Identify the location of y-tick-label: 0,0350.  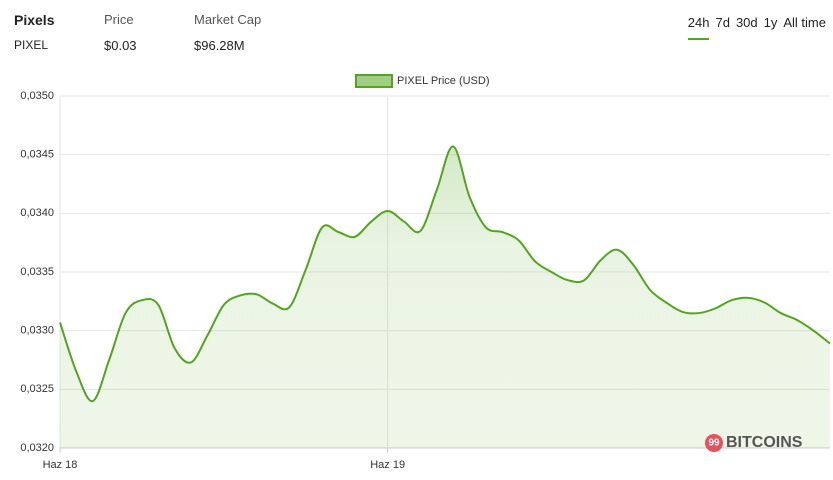
(37, 96).